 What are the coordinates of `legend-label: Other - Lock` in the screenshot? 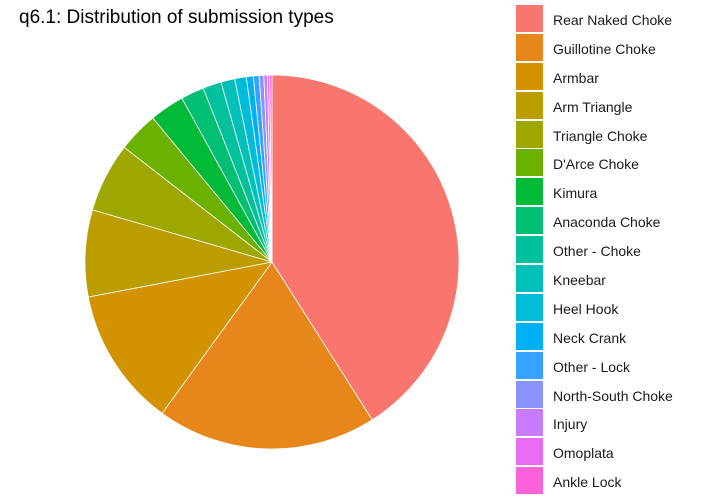 It's located at (592, 366).